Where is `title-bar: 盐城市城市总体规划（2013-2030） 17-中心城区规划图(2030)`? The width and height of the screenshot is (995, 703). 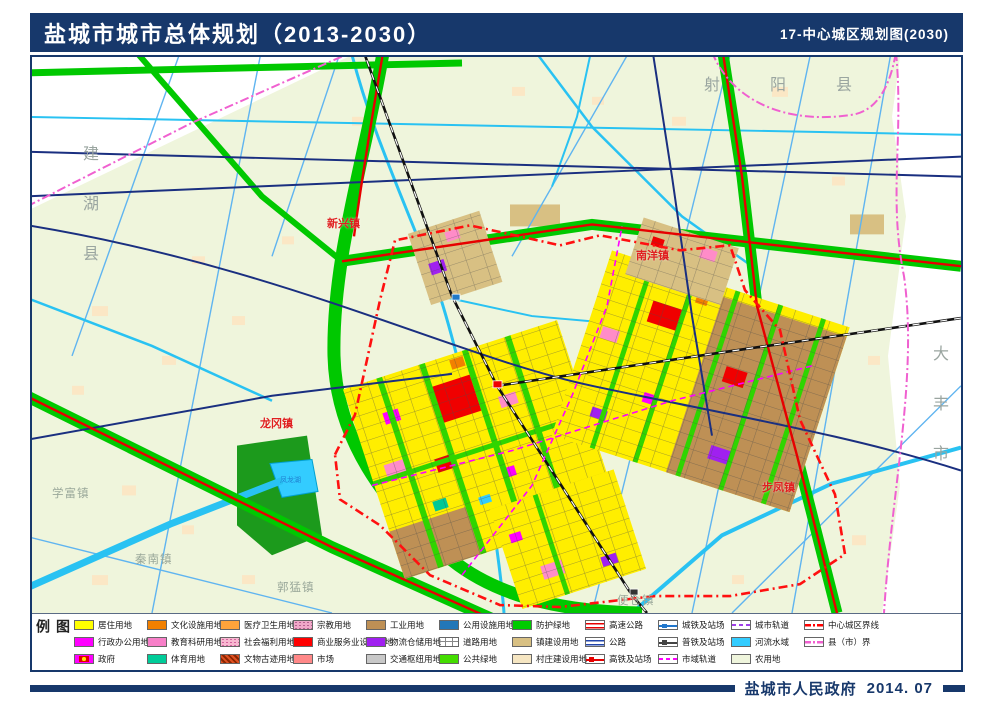
title-bar: 盐城市城市总体规划（2013-2030） 17-中心城区规划图(2030) is located at coordinates (496, 32).